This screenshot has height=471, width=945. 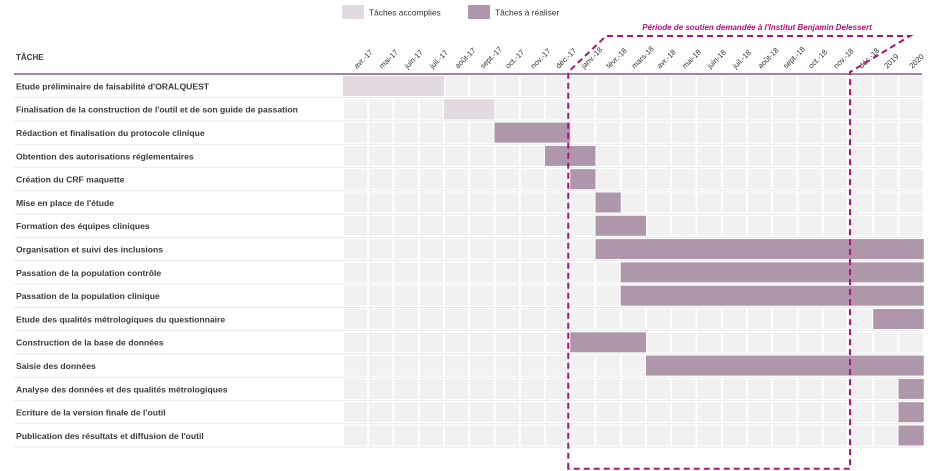 I want to click on column-label: juin-17, so click(x=413, y=59).